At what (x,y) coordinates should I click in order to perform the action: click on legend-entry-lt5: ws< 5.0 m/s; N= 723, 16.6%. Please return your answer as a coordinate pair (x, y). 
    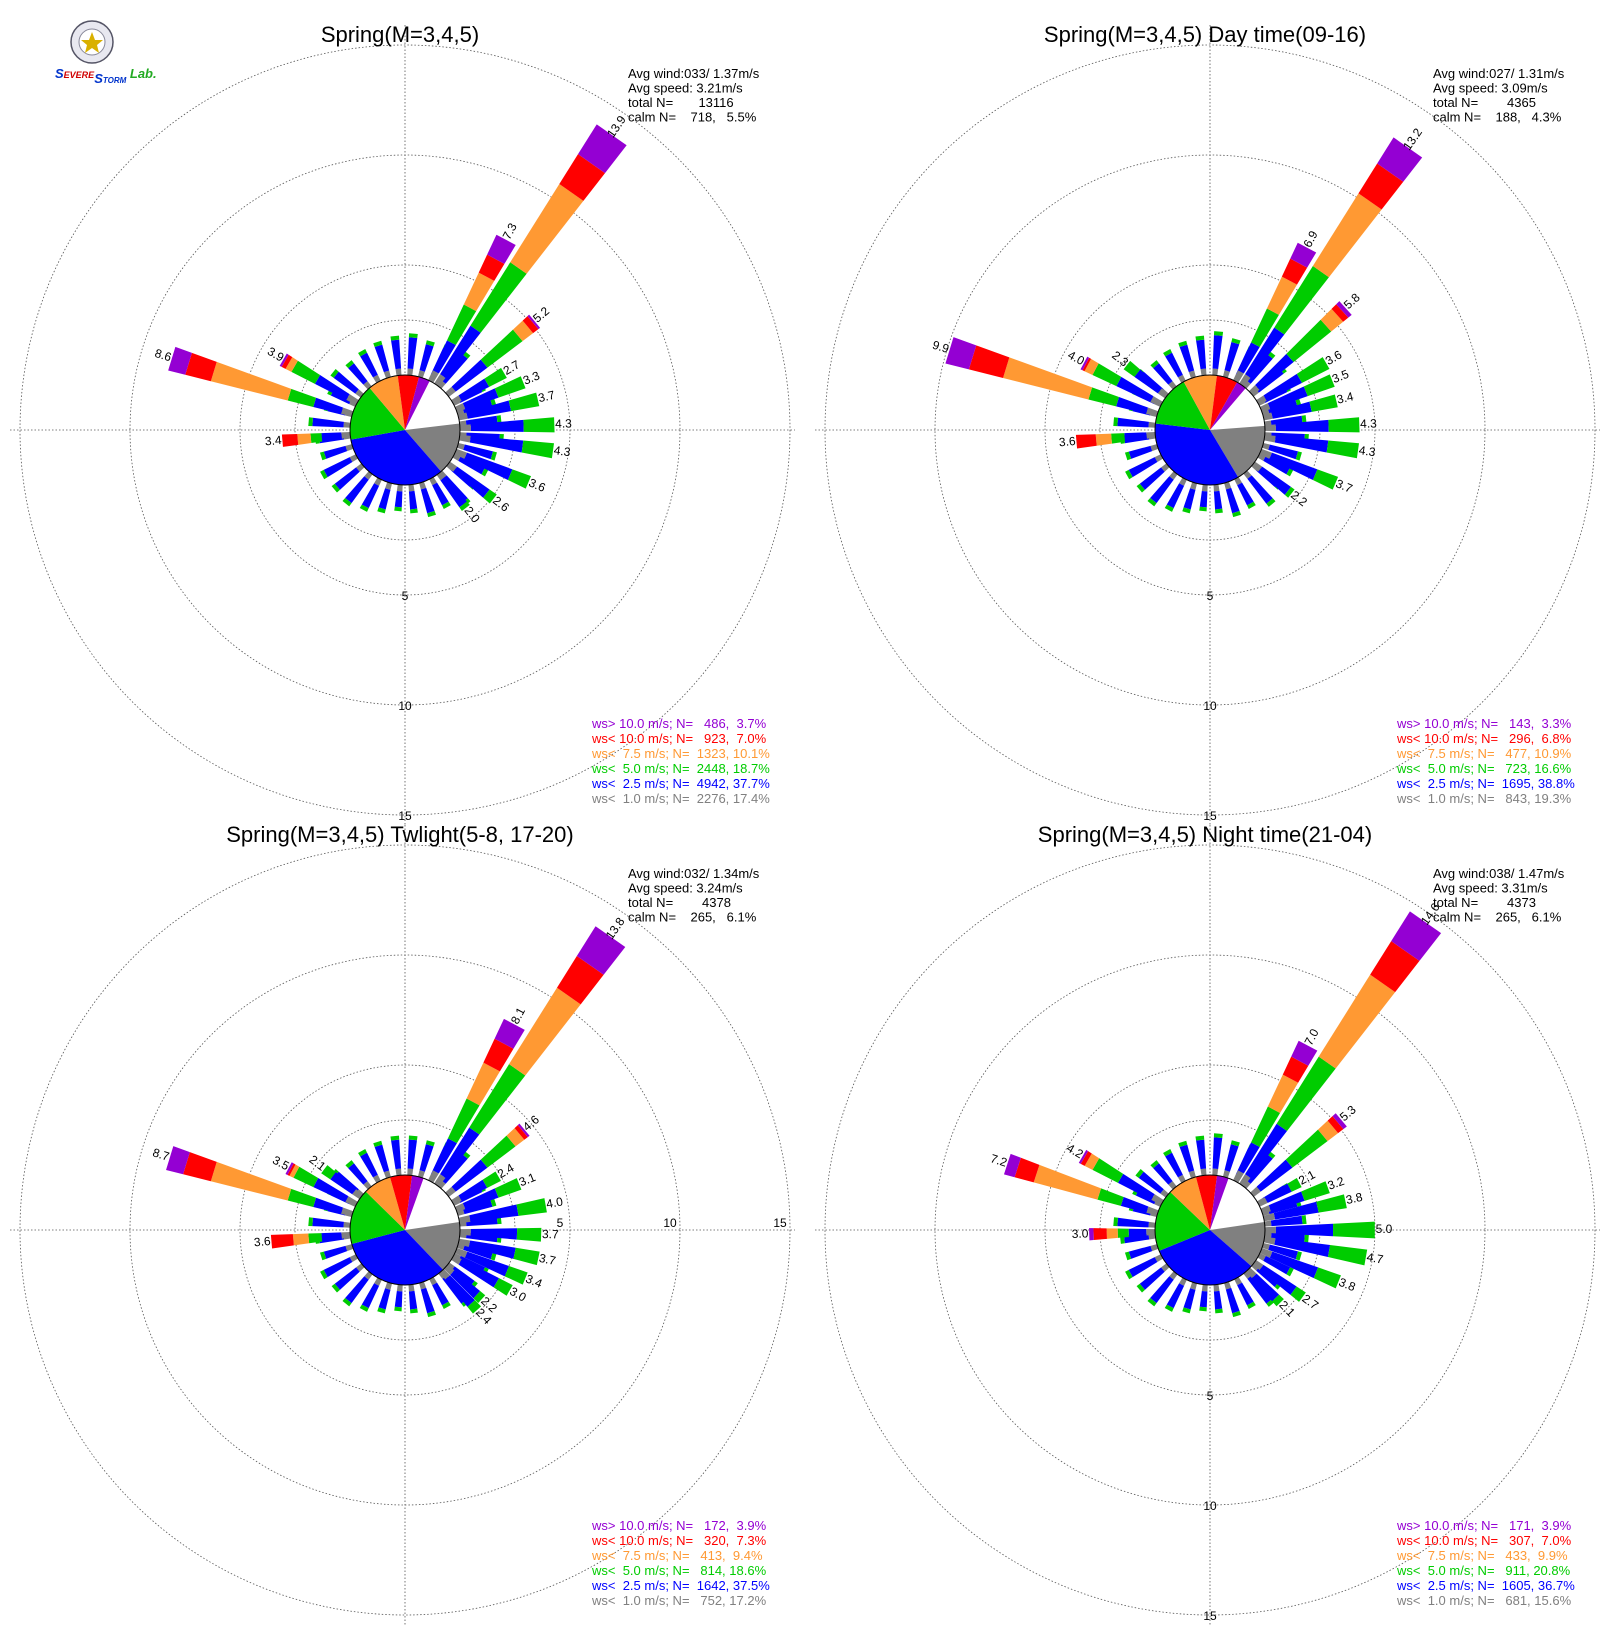
    Looking at the image, I should click on (1484, 768).